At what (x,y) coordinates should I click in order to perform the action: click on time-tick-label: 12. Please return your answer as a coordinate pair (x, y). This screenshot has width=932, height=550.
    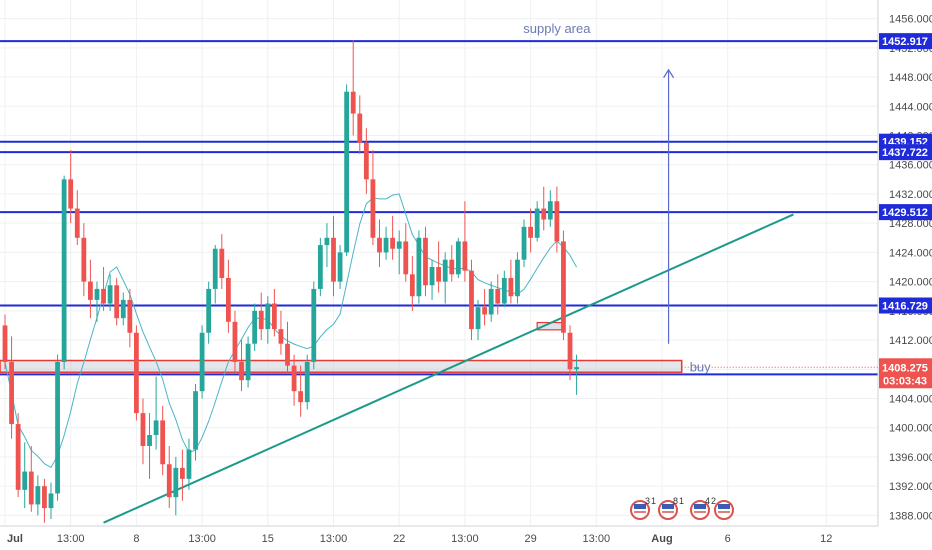
    Looking at the image, I should click on (826, 539).